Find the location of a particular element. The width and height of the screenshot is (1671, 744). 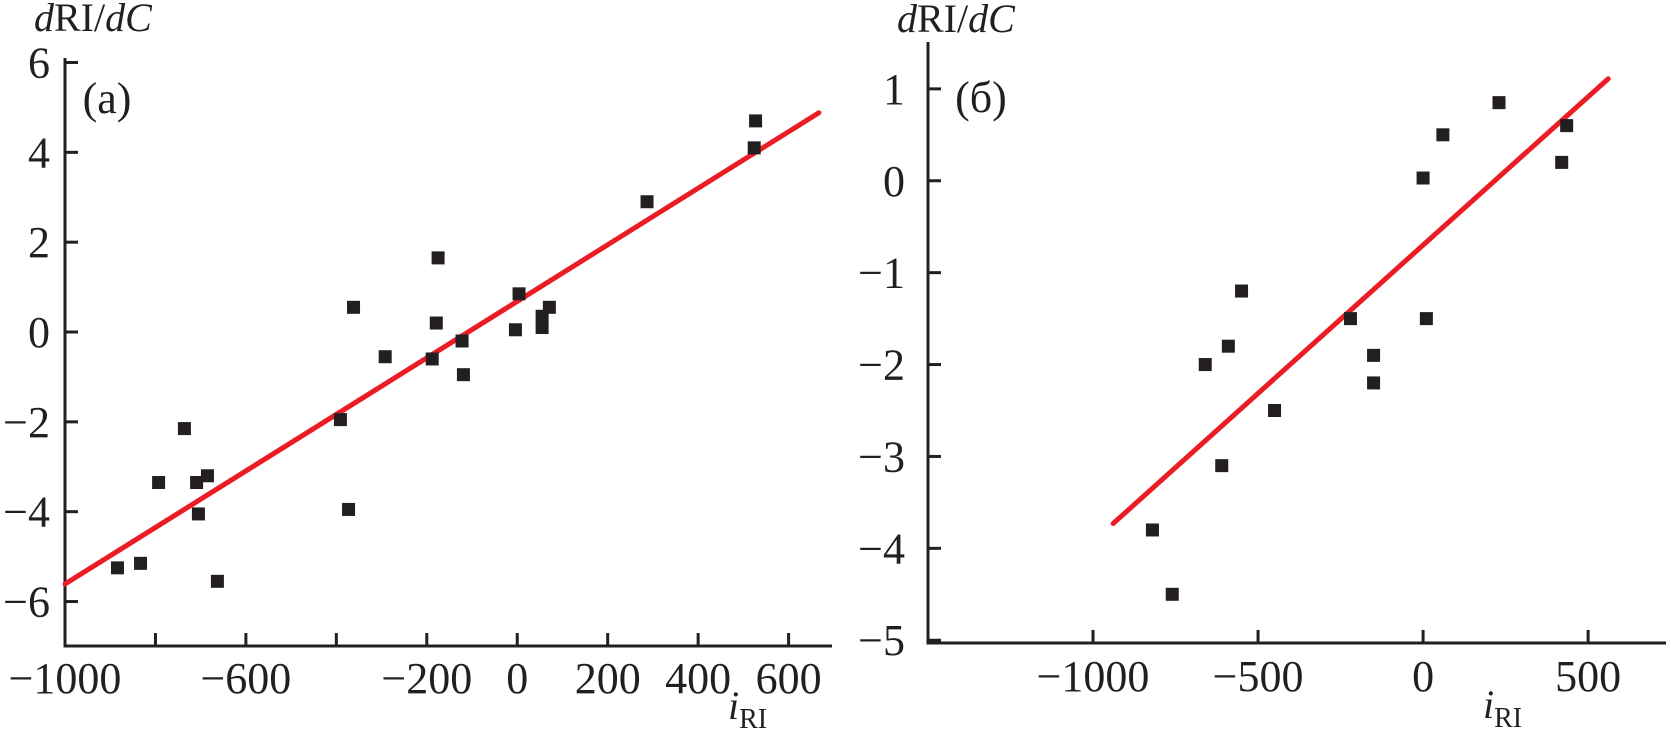

y-tick-label: 4 is located at coordinates (39, 152).